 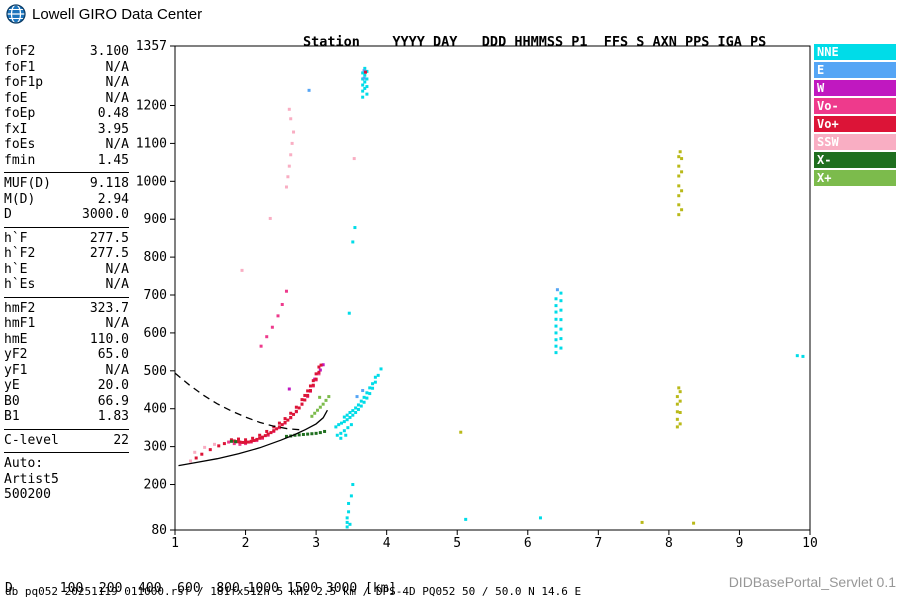 I want to click on x-tick-label: 4, so click(x=387, y=543).